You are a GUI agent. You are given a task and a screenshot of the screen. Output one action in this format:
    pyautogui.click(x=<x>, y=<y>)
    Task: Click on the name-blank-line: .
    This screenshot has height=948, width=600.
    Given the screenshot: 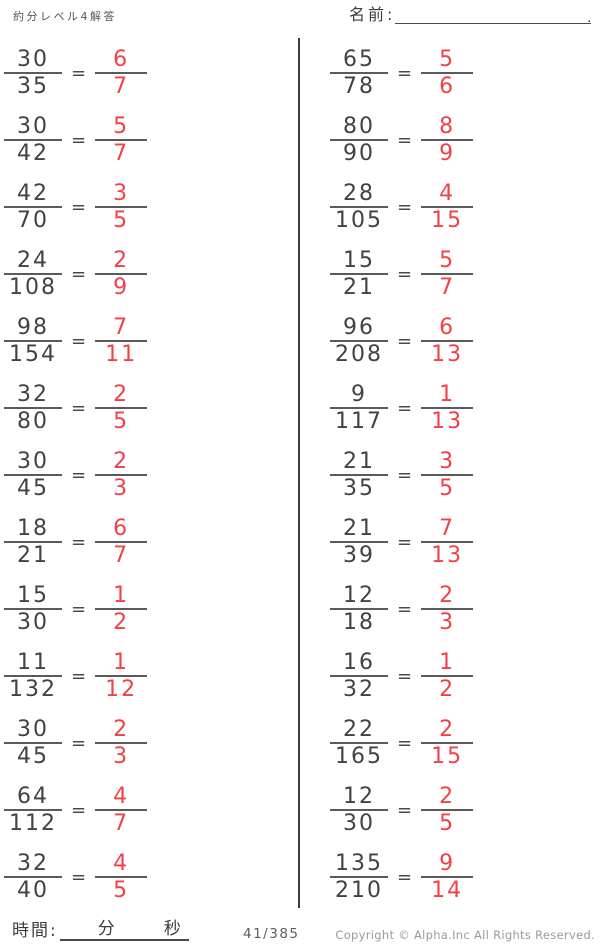 What is the action you would take?
    pyautogui.click(x=493, y=16)
    